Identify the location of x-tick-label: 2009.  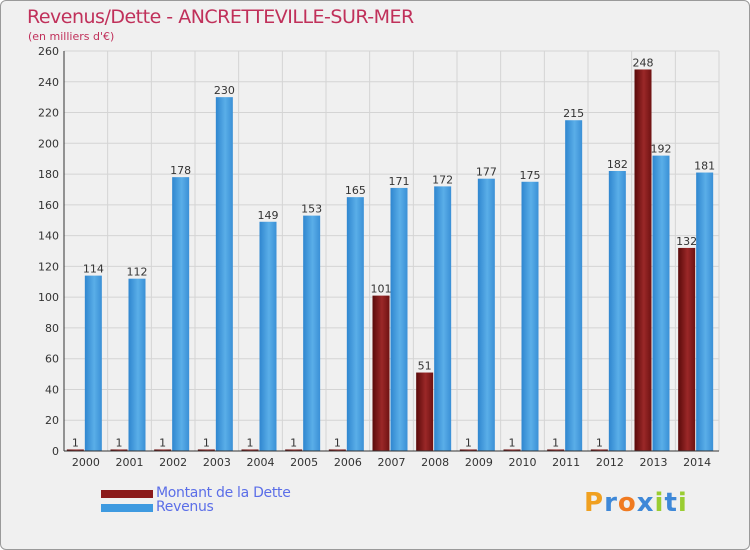
(479, 462).